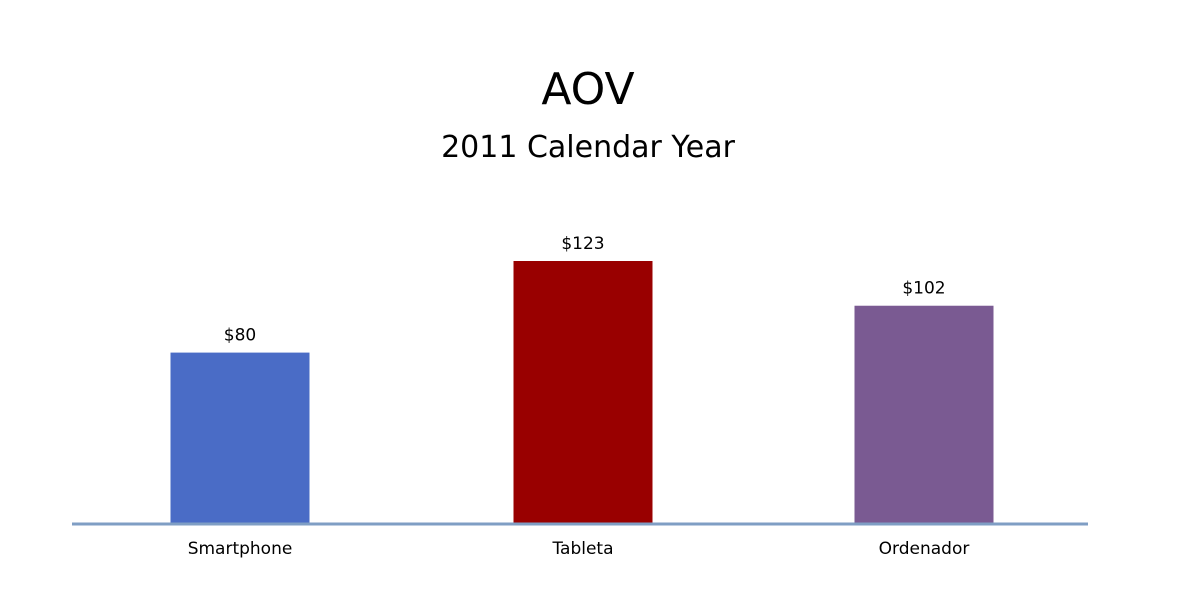 The width and height of the screenshot is (1200, 600). What do you see at coordinates (582, 244) in the screenshot?
I see `data-label-tableta: $123` at bounding box center [582, 244].